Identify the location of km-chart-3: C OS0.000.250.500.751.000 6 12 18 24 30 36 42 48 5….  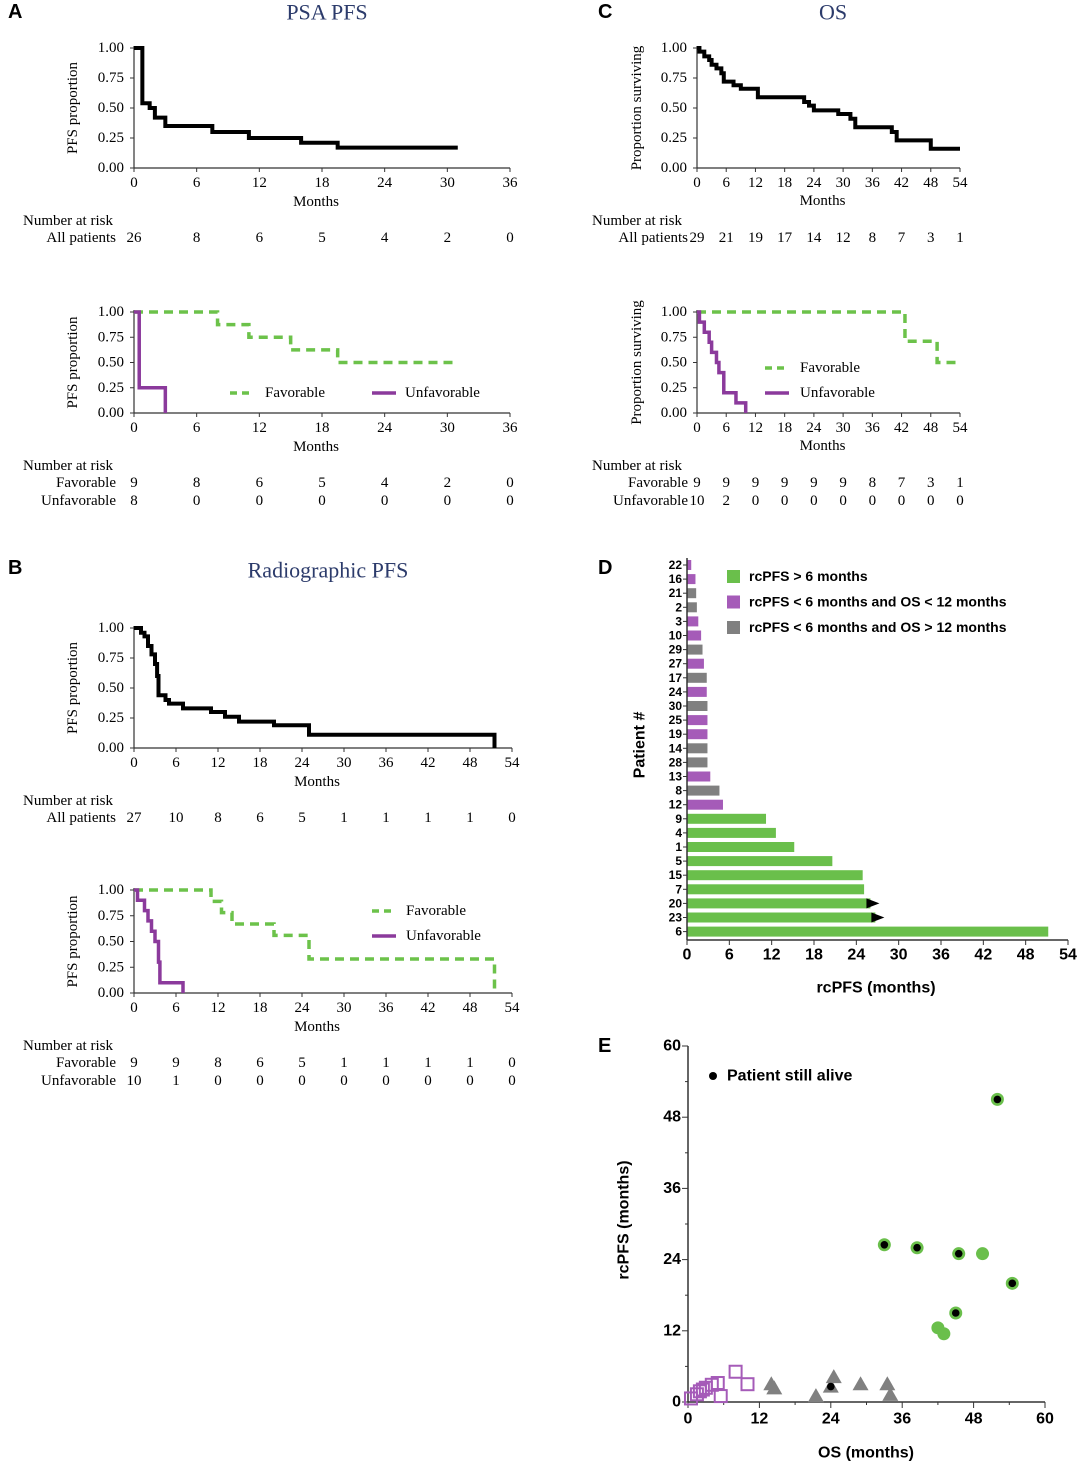
(780, 123).